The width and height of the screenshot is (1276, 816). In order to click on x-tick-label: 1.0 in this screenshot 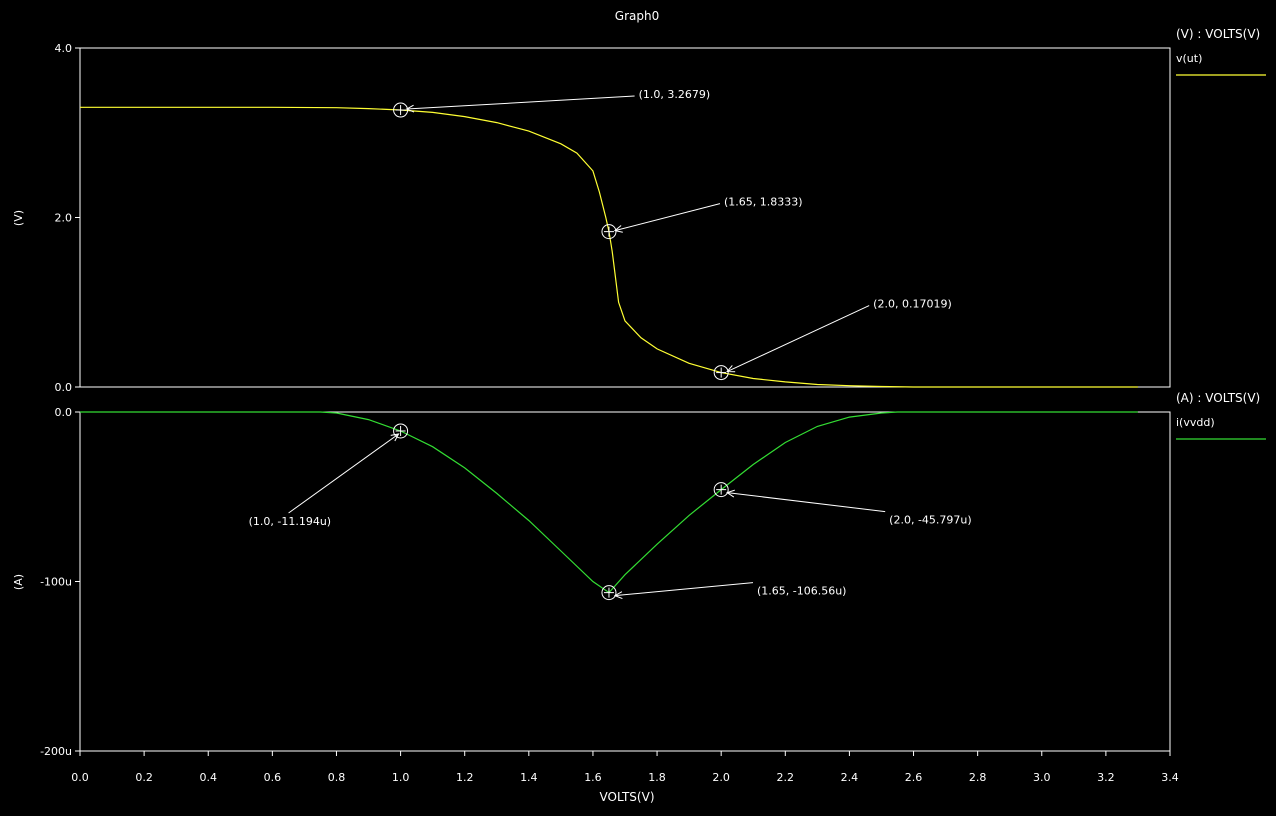, I will do `click(401, 777)`.